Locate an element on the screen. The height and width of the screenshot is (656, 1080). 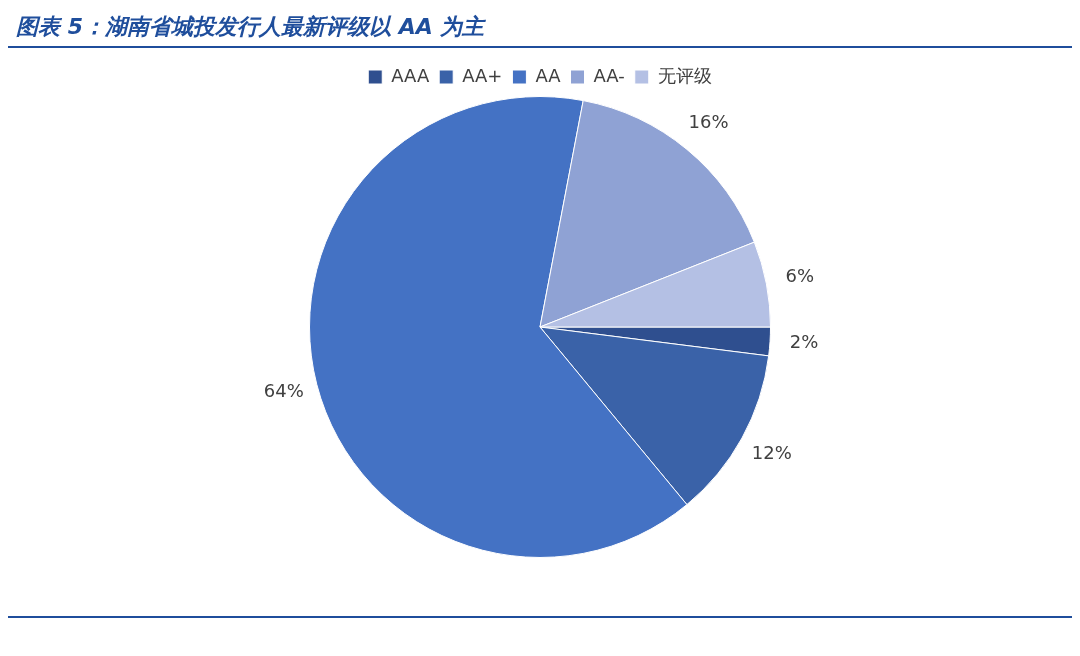
legend-label: AAA is located at coordinates (410, 75).